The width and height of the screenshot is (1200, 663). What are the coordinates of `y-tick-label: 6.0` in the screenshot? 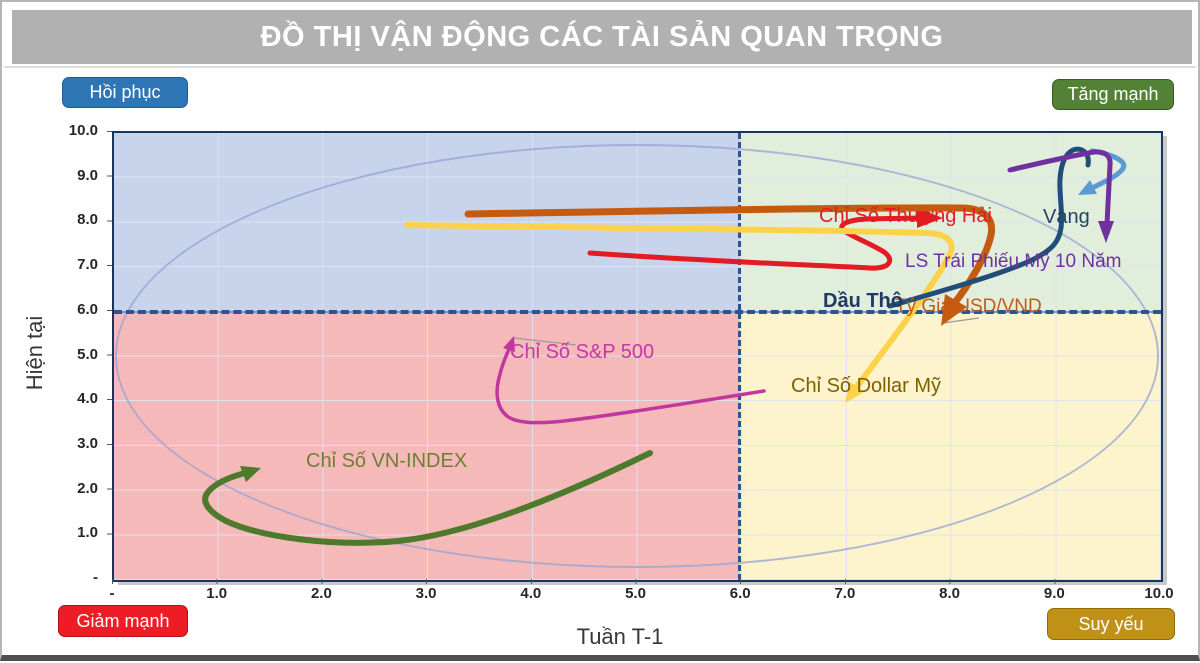 It's located at (87, 309).